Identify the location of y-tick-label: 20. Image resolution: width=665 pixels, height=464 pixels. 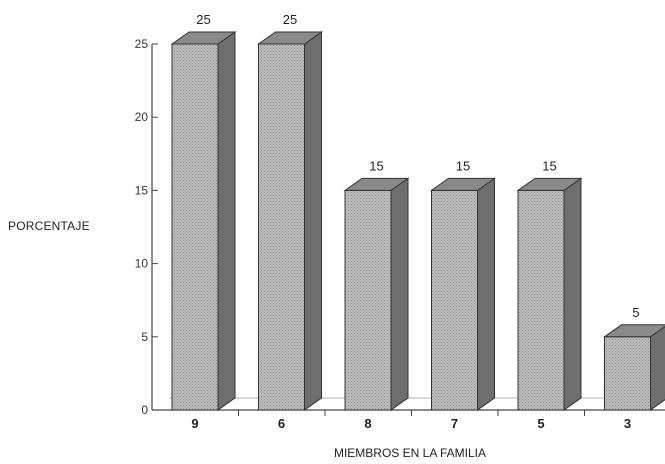
(142, 117).